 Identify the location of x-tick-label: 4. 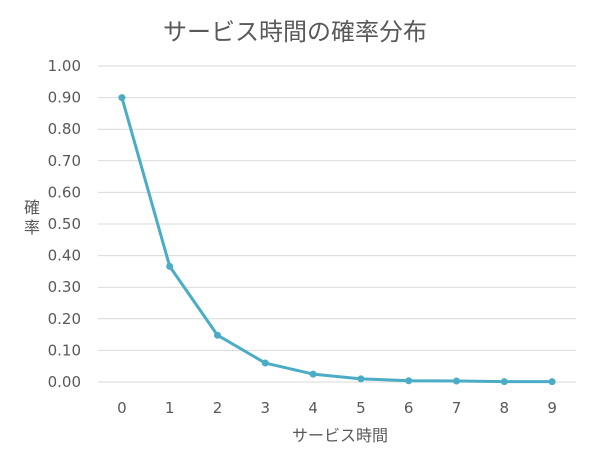
(313, 408).